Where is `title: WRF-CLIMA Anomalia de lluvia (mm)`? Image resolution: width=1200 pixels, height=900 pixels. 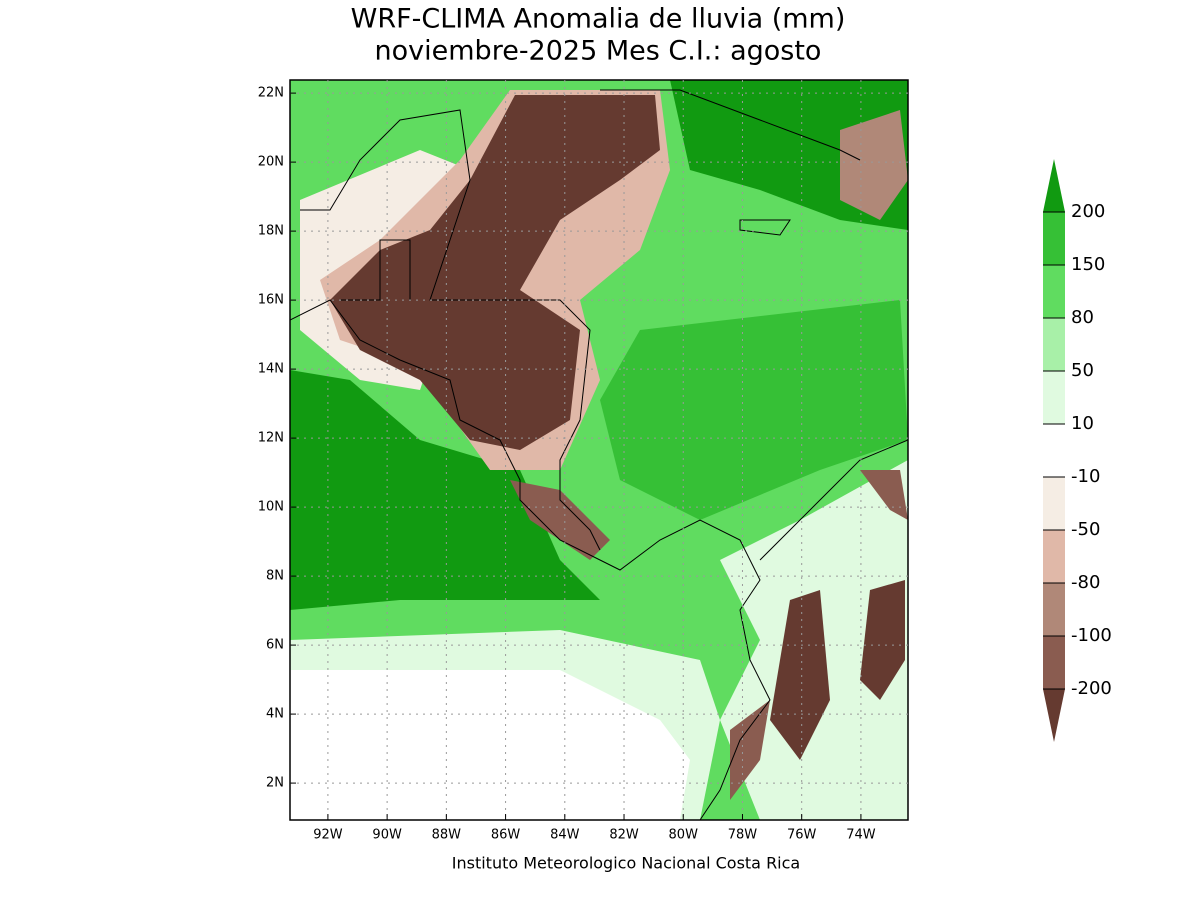 title: WRF-CLIMA Anomalia de lluvia (mm) is located at coordinates (598, 19).